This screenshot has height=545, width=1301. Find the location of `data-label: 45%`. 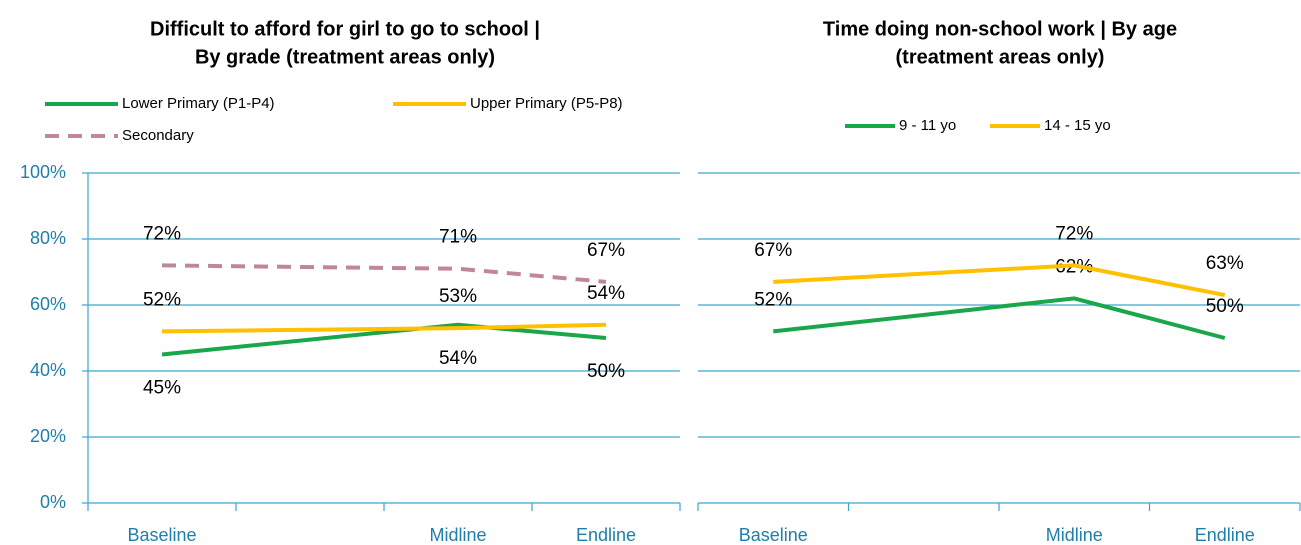

data-label: 45% is located at coordinates (162, 388).